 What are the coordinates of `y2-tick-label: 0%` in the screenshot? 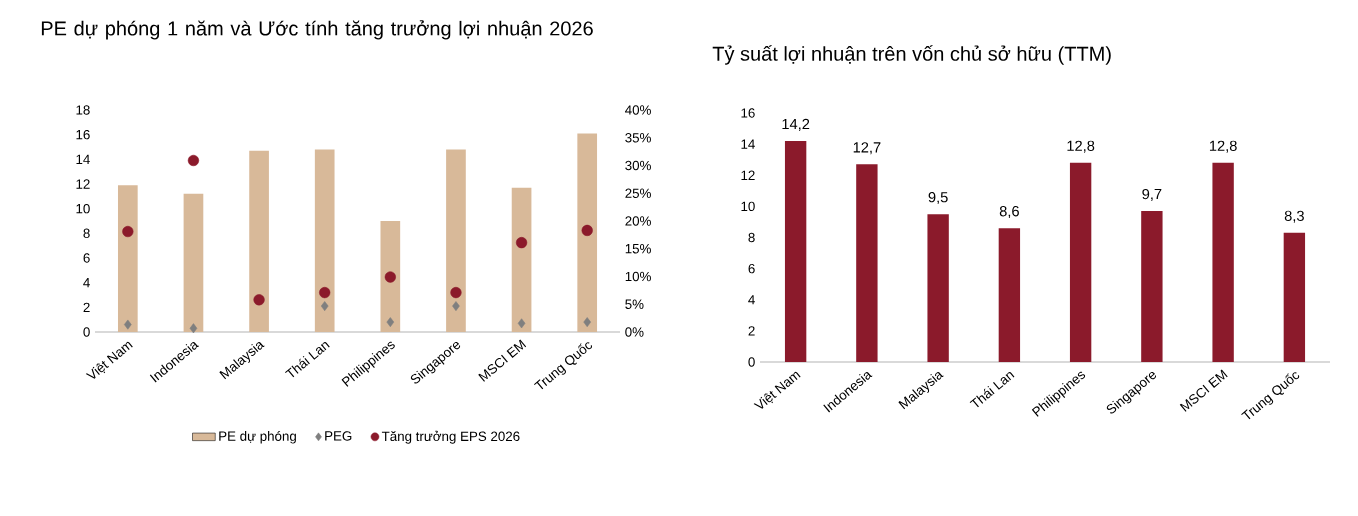 It's located at (634, 332).